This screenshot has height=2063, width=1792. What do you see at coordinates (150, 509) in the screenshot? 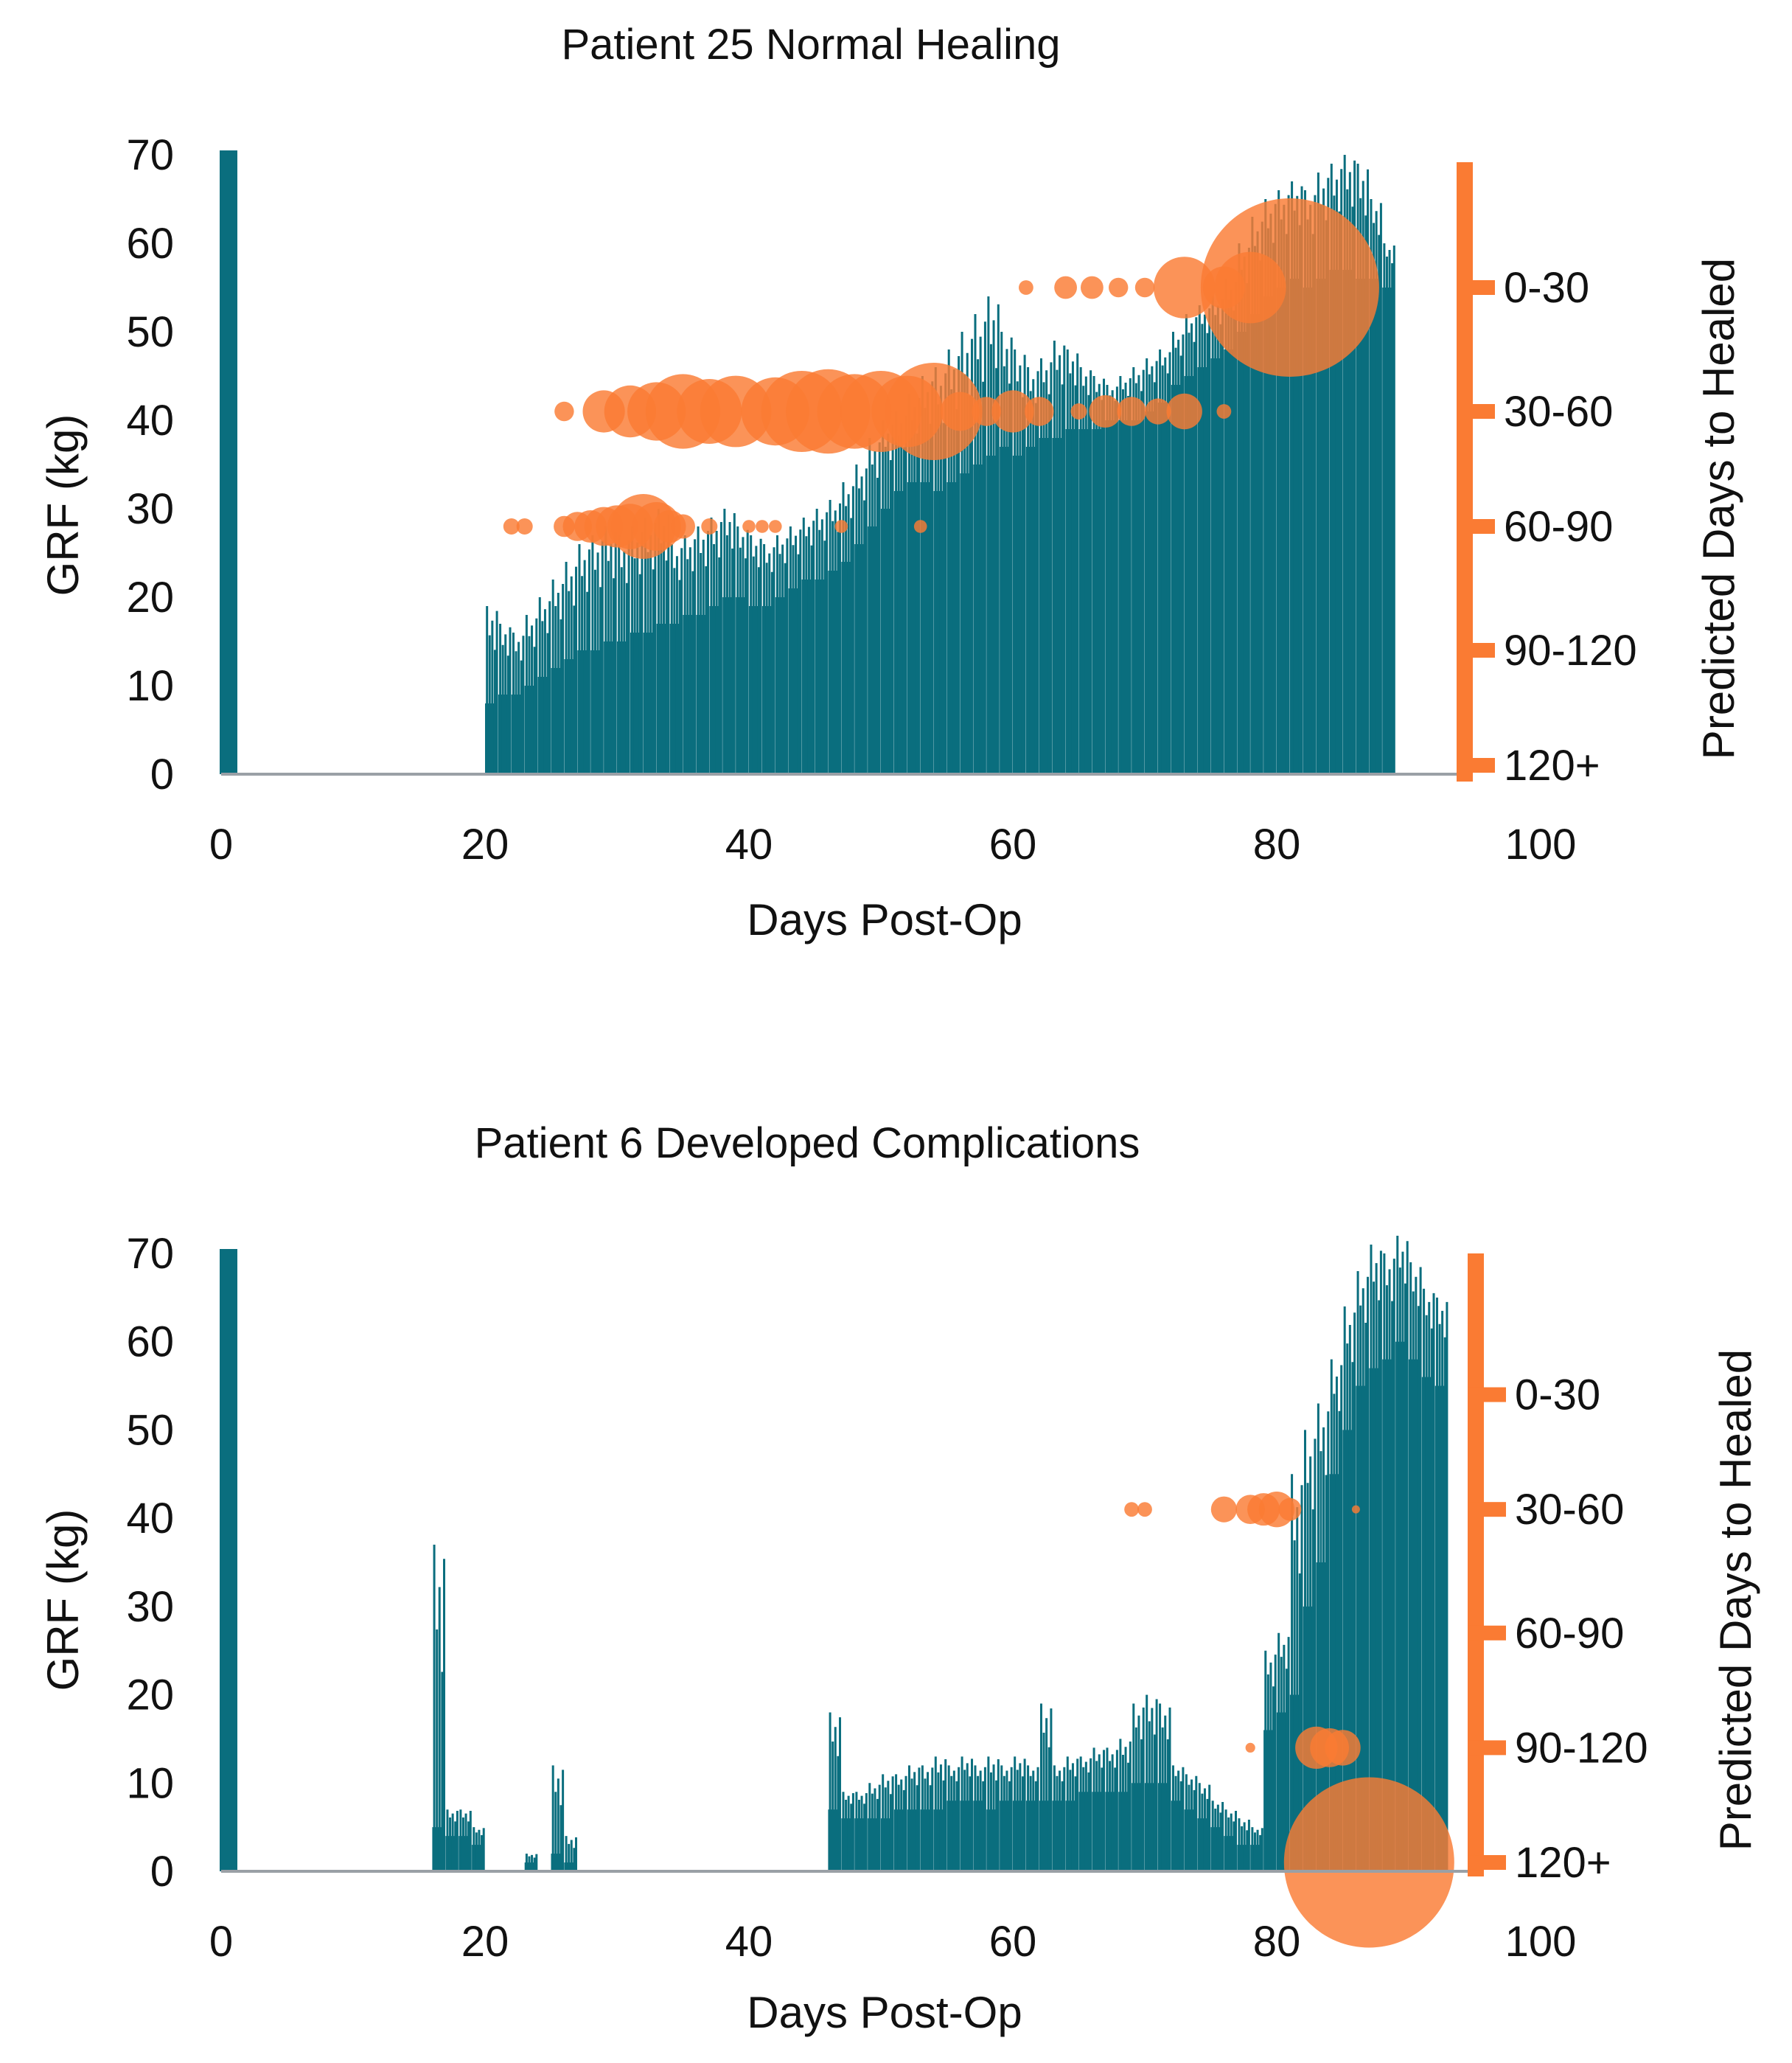
I see `y-tick-label: 30` at bounding box center [150, 509].